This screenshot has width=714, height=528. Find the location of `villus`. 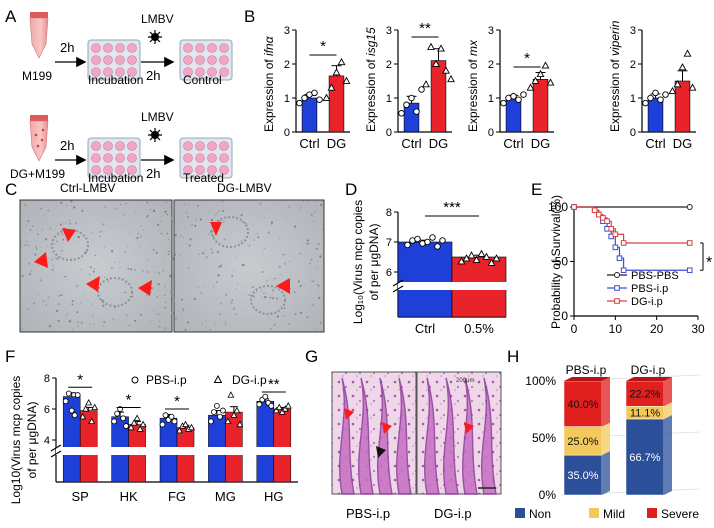

villus is located at coordinates (432, 436).